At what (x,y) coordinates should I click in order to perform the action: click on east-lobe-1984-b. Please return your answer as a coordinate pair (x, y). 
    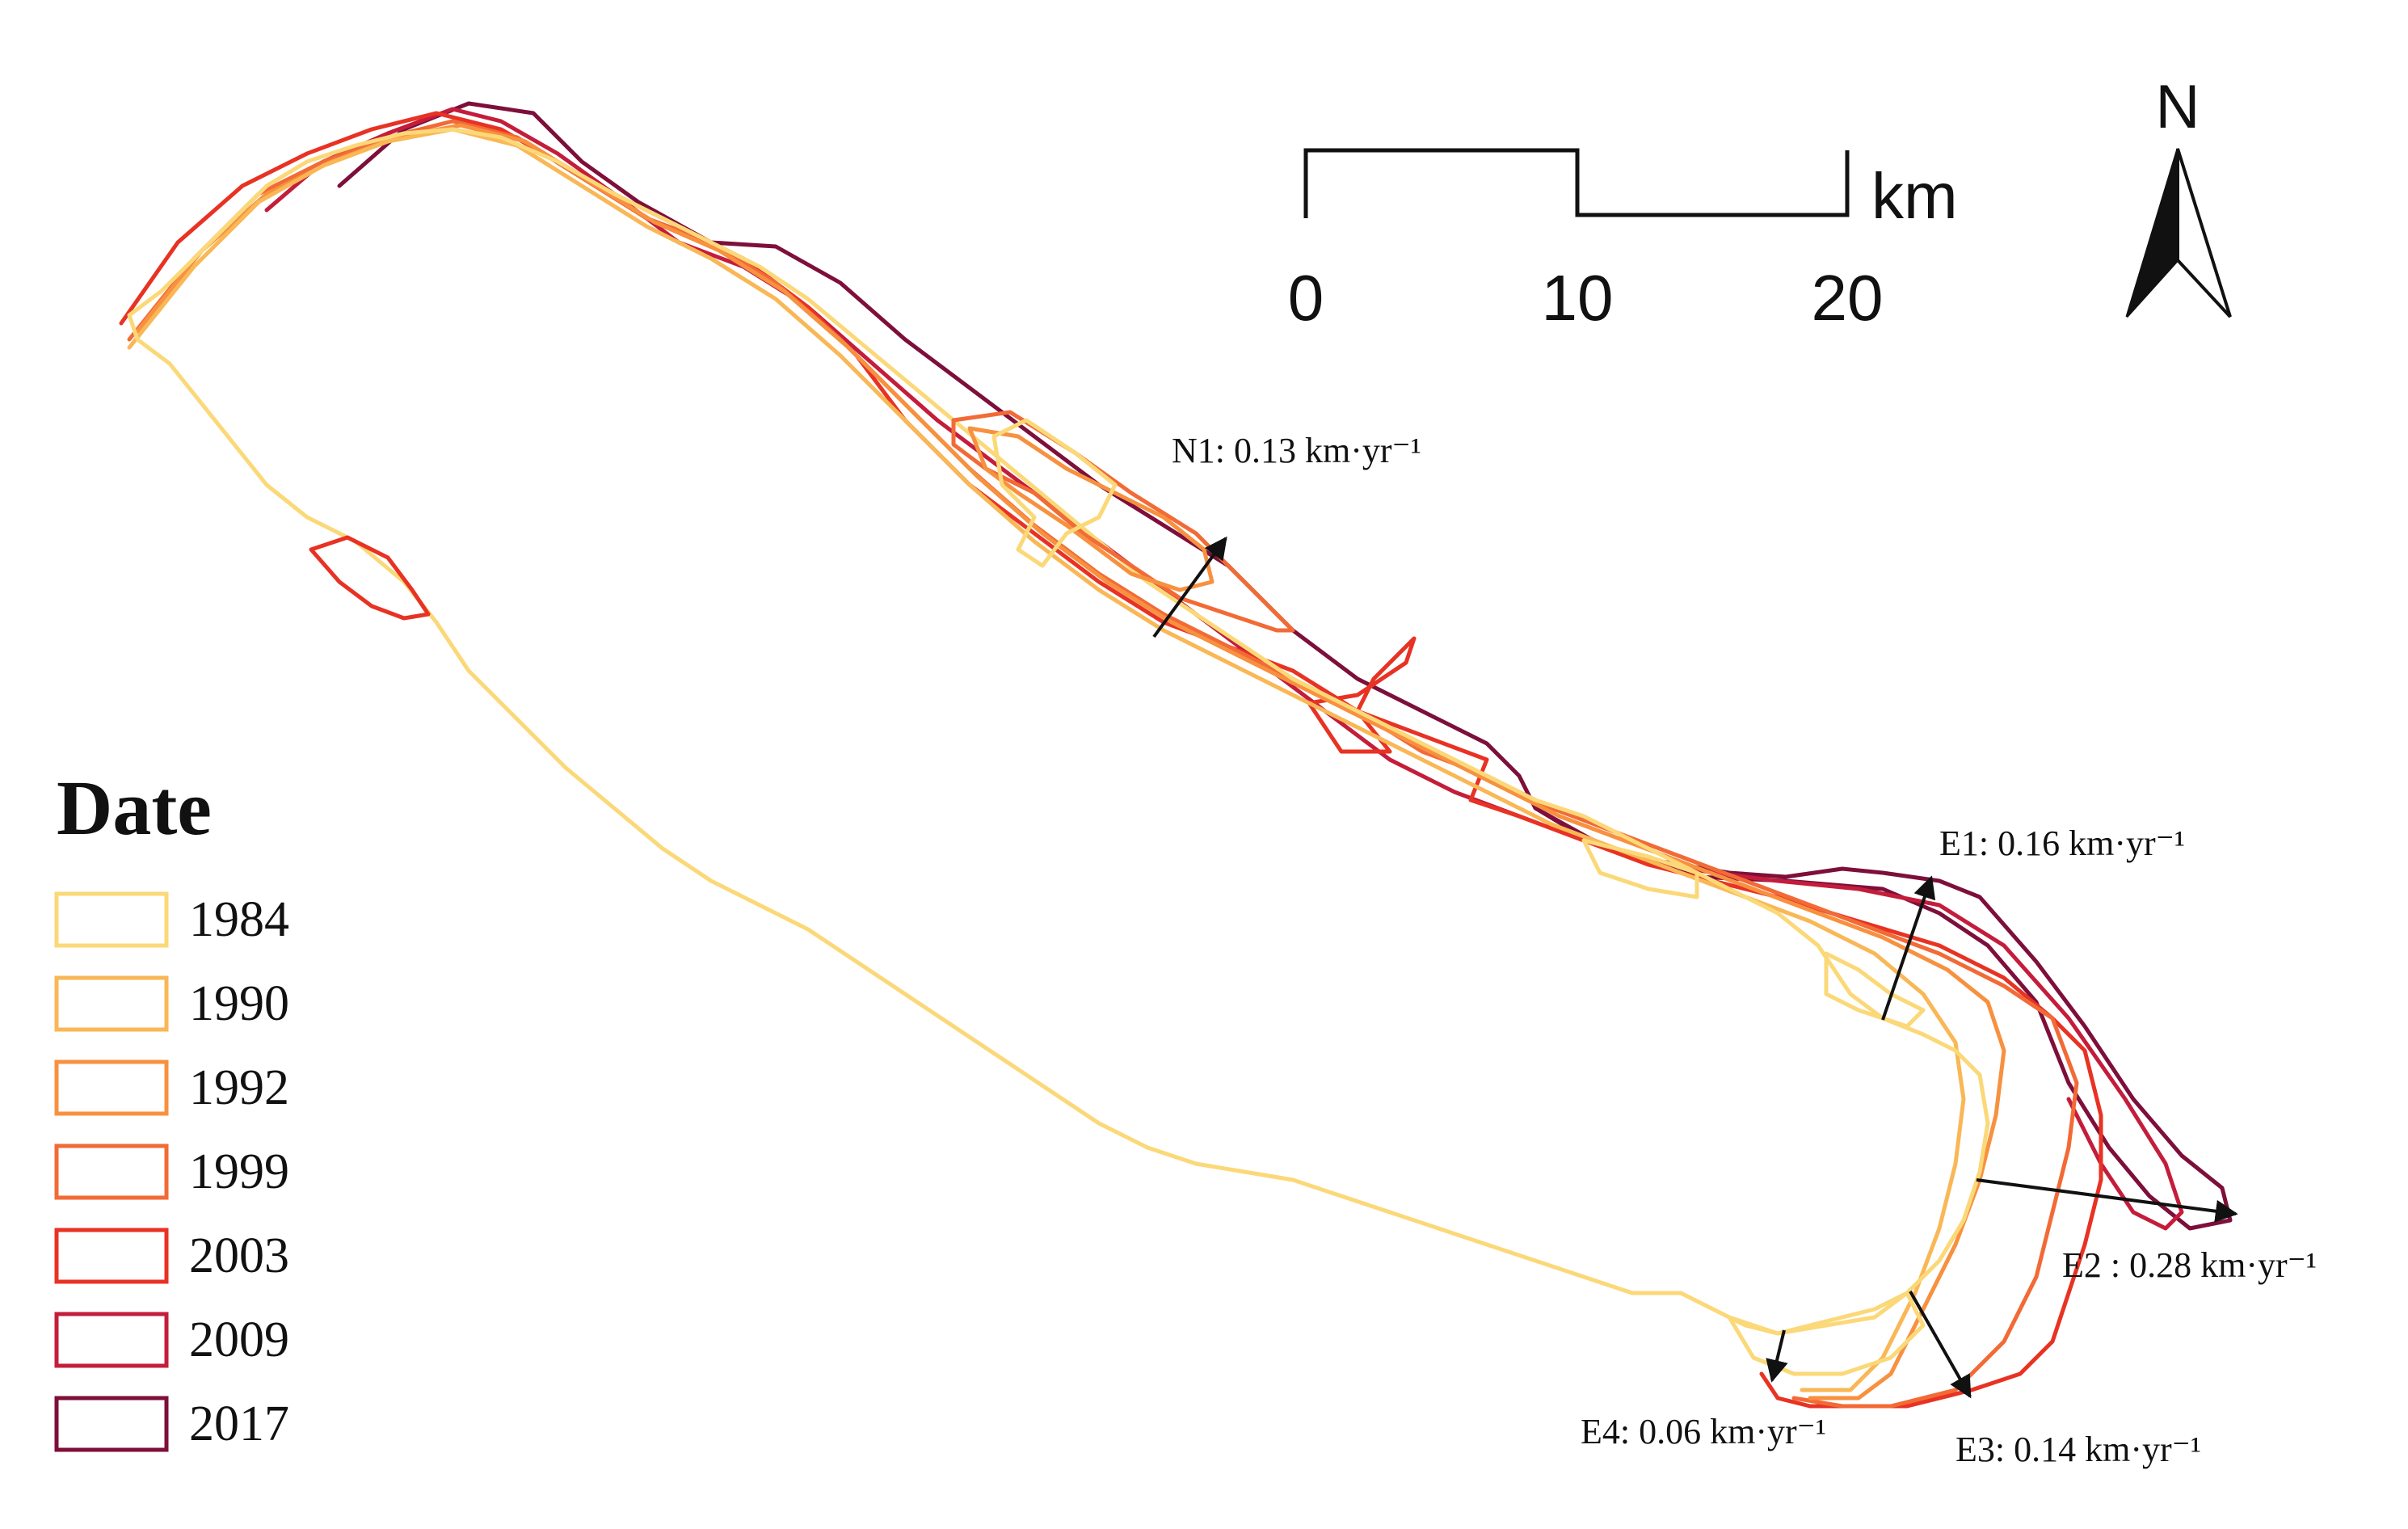
    Looking at the image, I should click on (1875, 990).